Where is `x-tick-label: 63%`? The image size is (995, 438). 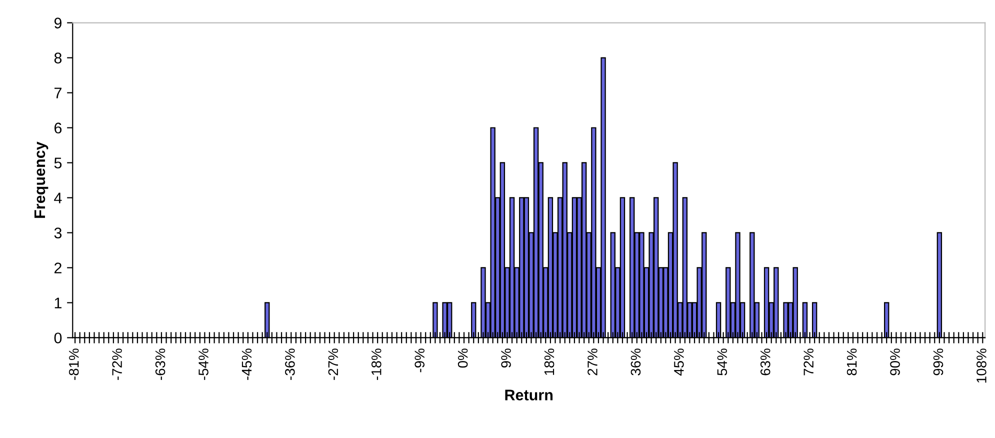 x-tick-label: 63% is located at coordinates (765, 362).